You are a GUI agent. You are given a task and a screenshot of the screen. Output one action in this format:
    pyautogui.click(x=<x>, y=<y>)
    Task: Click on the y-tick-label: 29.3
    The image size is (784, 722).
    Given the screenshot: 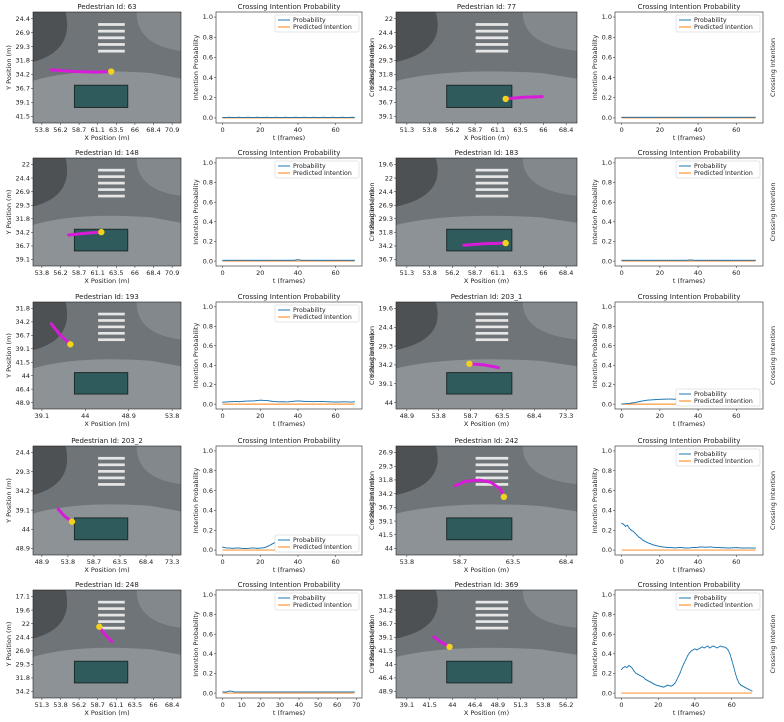 What is the action you would take?
    pyautogui.click(x=386, y=219)
    